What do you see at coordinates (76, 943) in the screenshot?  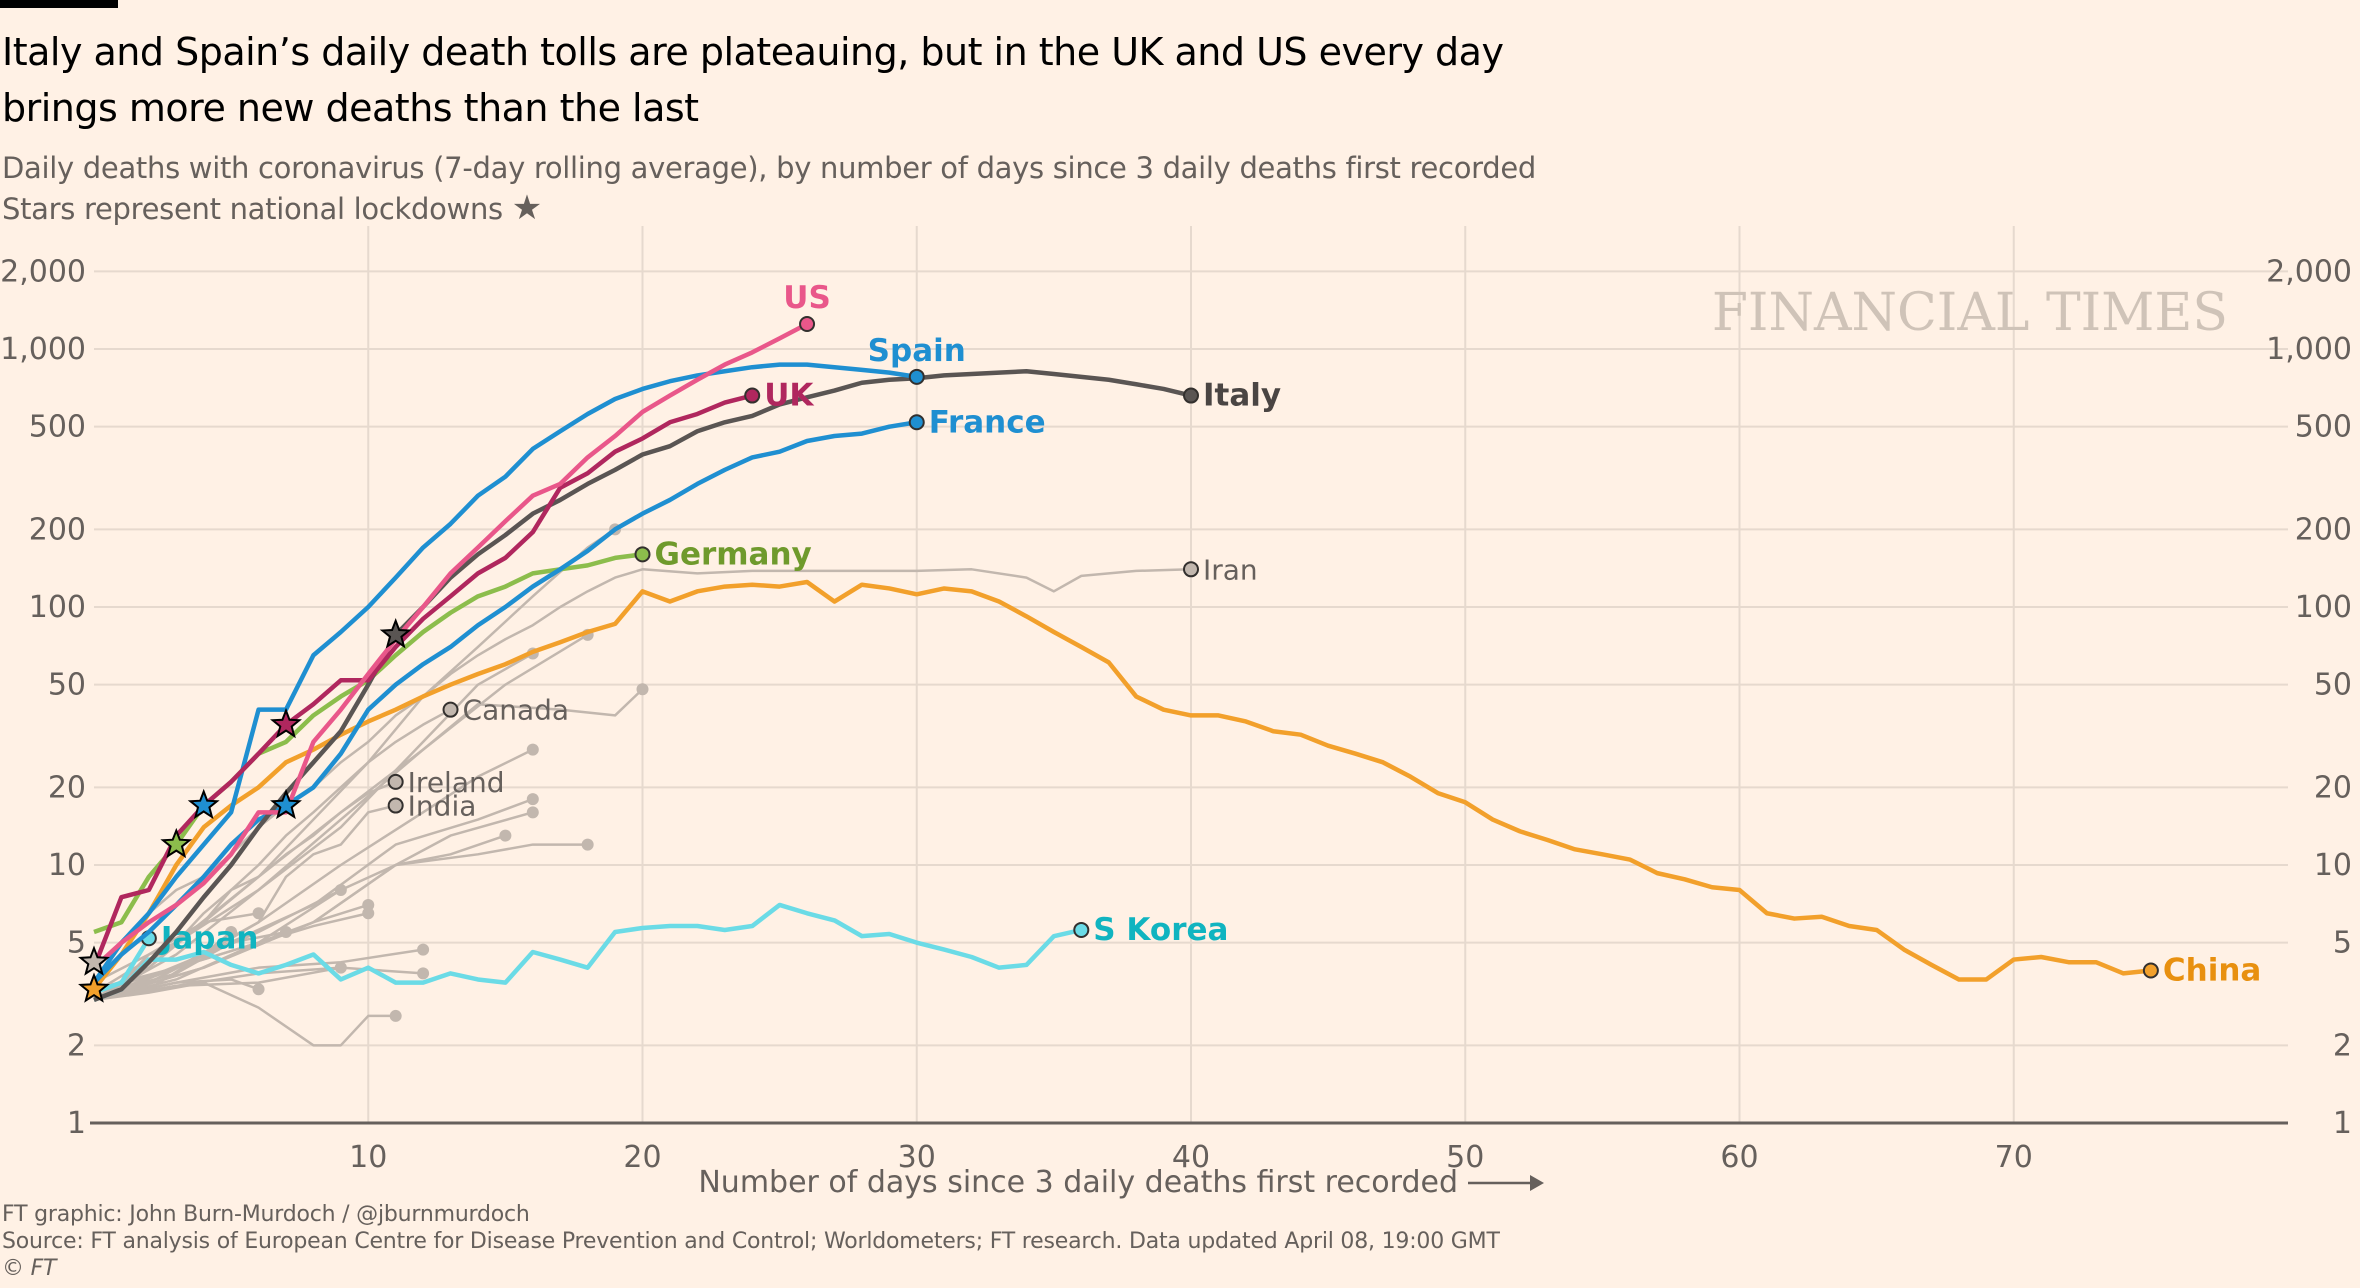 I see `y-tick-label-left: 5` at bounding box center [76, 943].